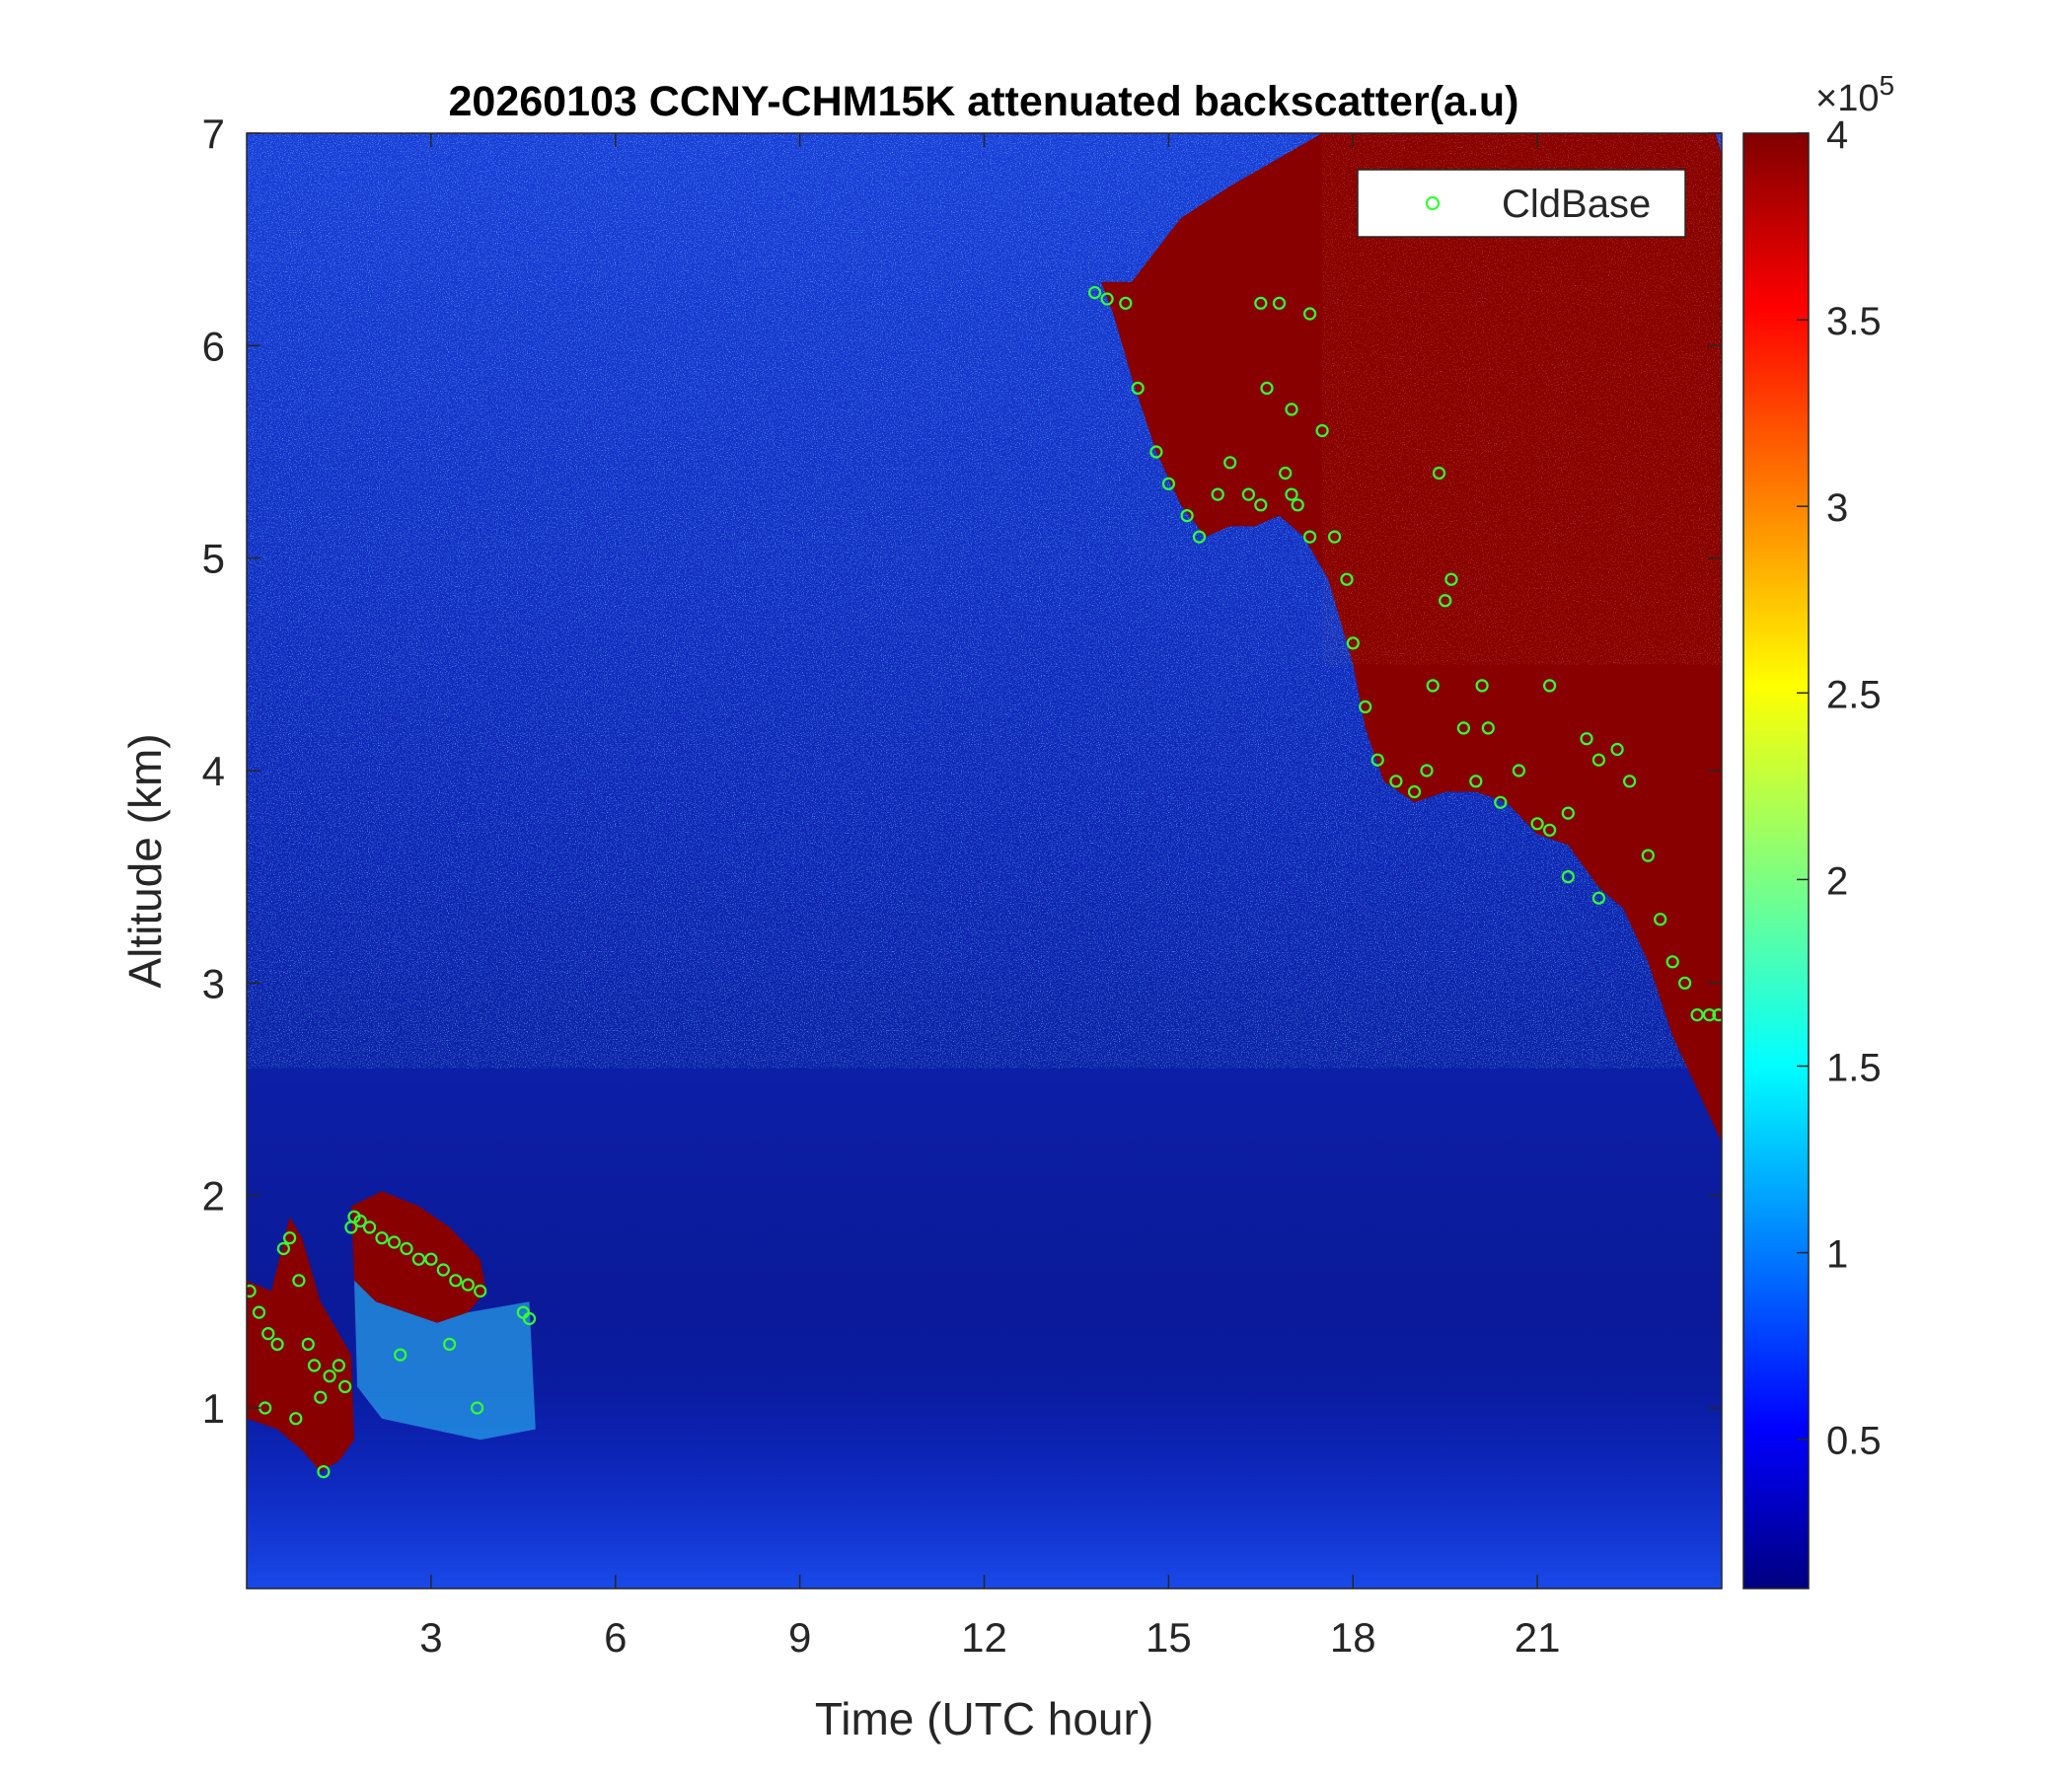  What do you see at coordinates (1854, 695) in the screenshot?
I see `colorbar-tick-label: 2.5` at bounding box center [1854, 695].